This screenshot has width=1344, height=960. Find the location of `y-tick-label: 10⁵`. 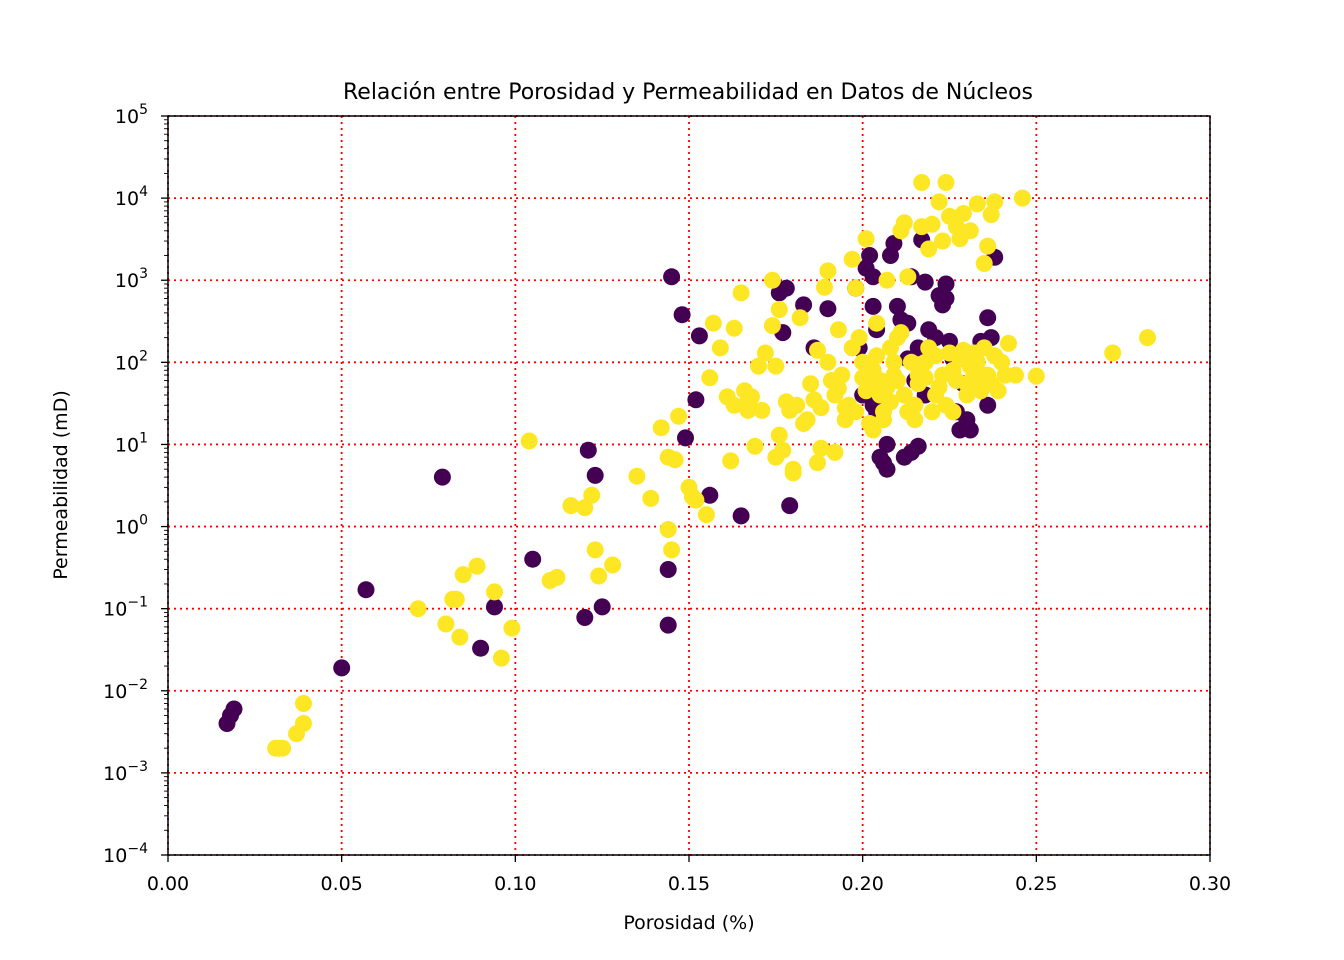

y-tick-label: 10⁵ is located at coordinates (131, 115).